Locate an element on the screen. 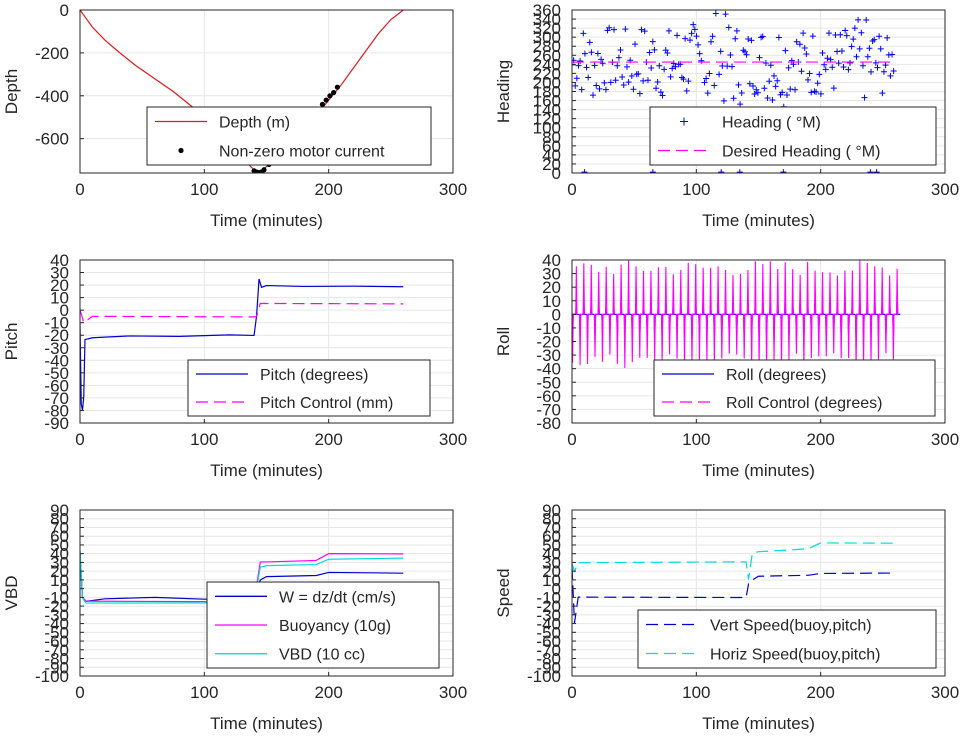 This screenshot has height=736, width=961. y-tick-label: -50 is located at coordinates (548, 632).